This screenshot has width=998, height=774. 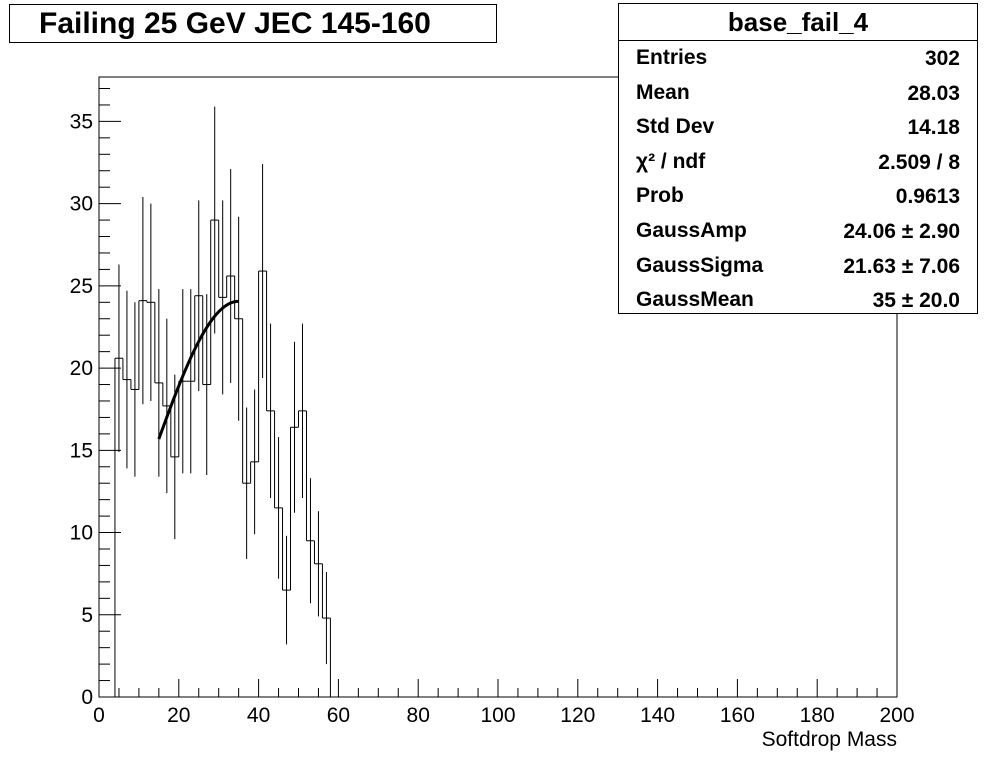 What do you see at coordinates (577, 715) in the screenshot?
I see `x-tick-label: 120` at bounding box center [577, 715].